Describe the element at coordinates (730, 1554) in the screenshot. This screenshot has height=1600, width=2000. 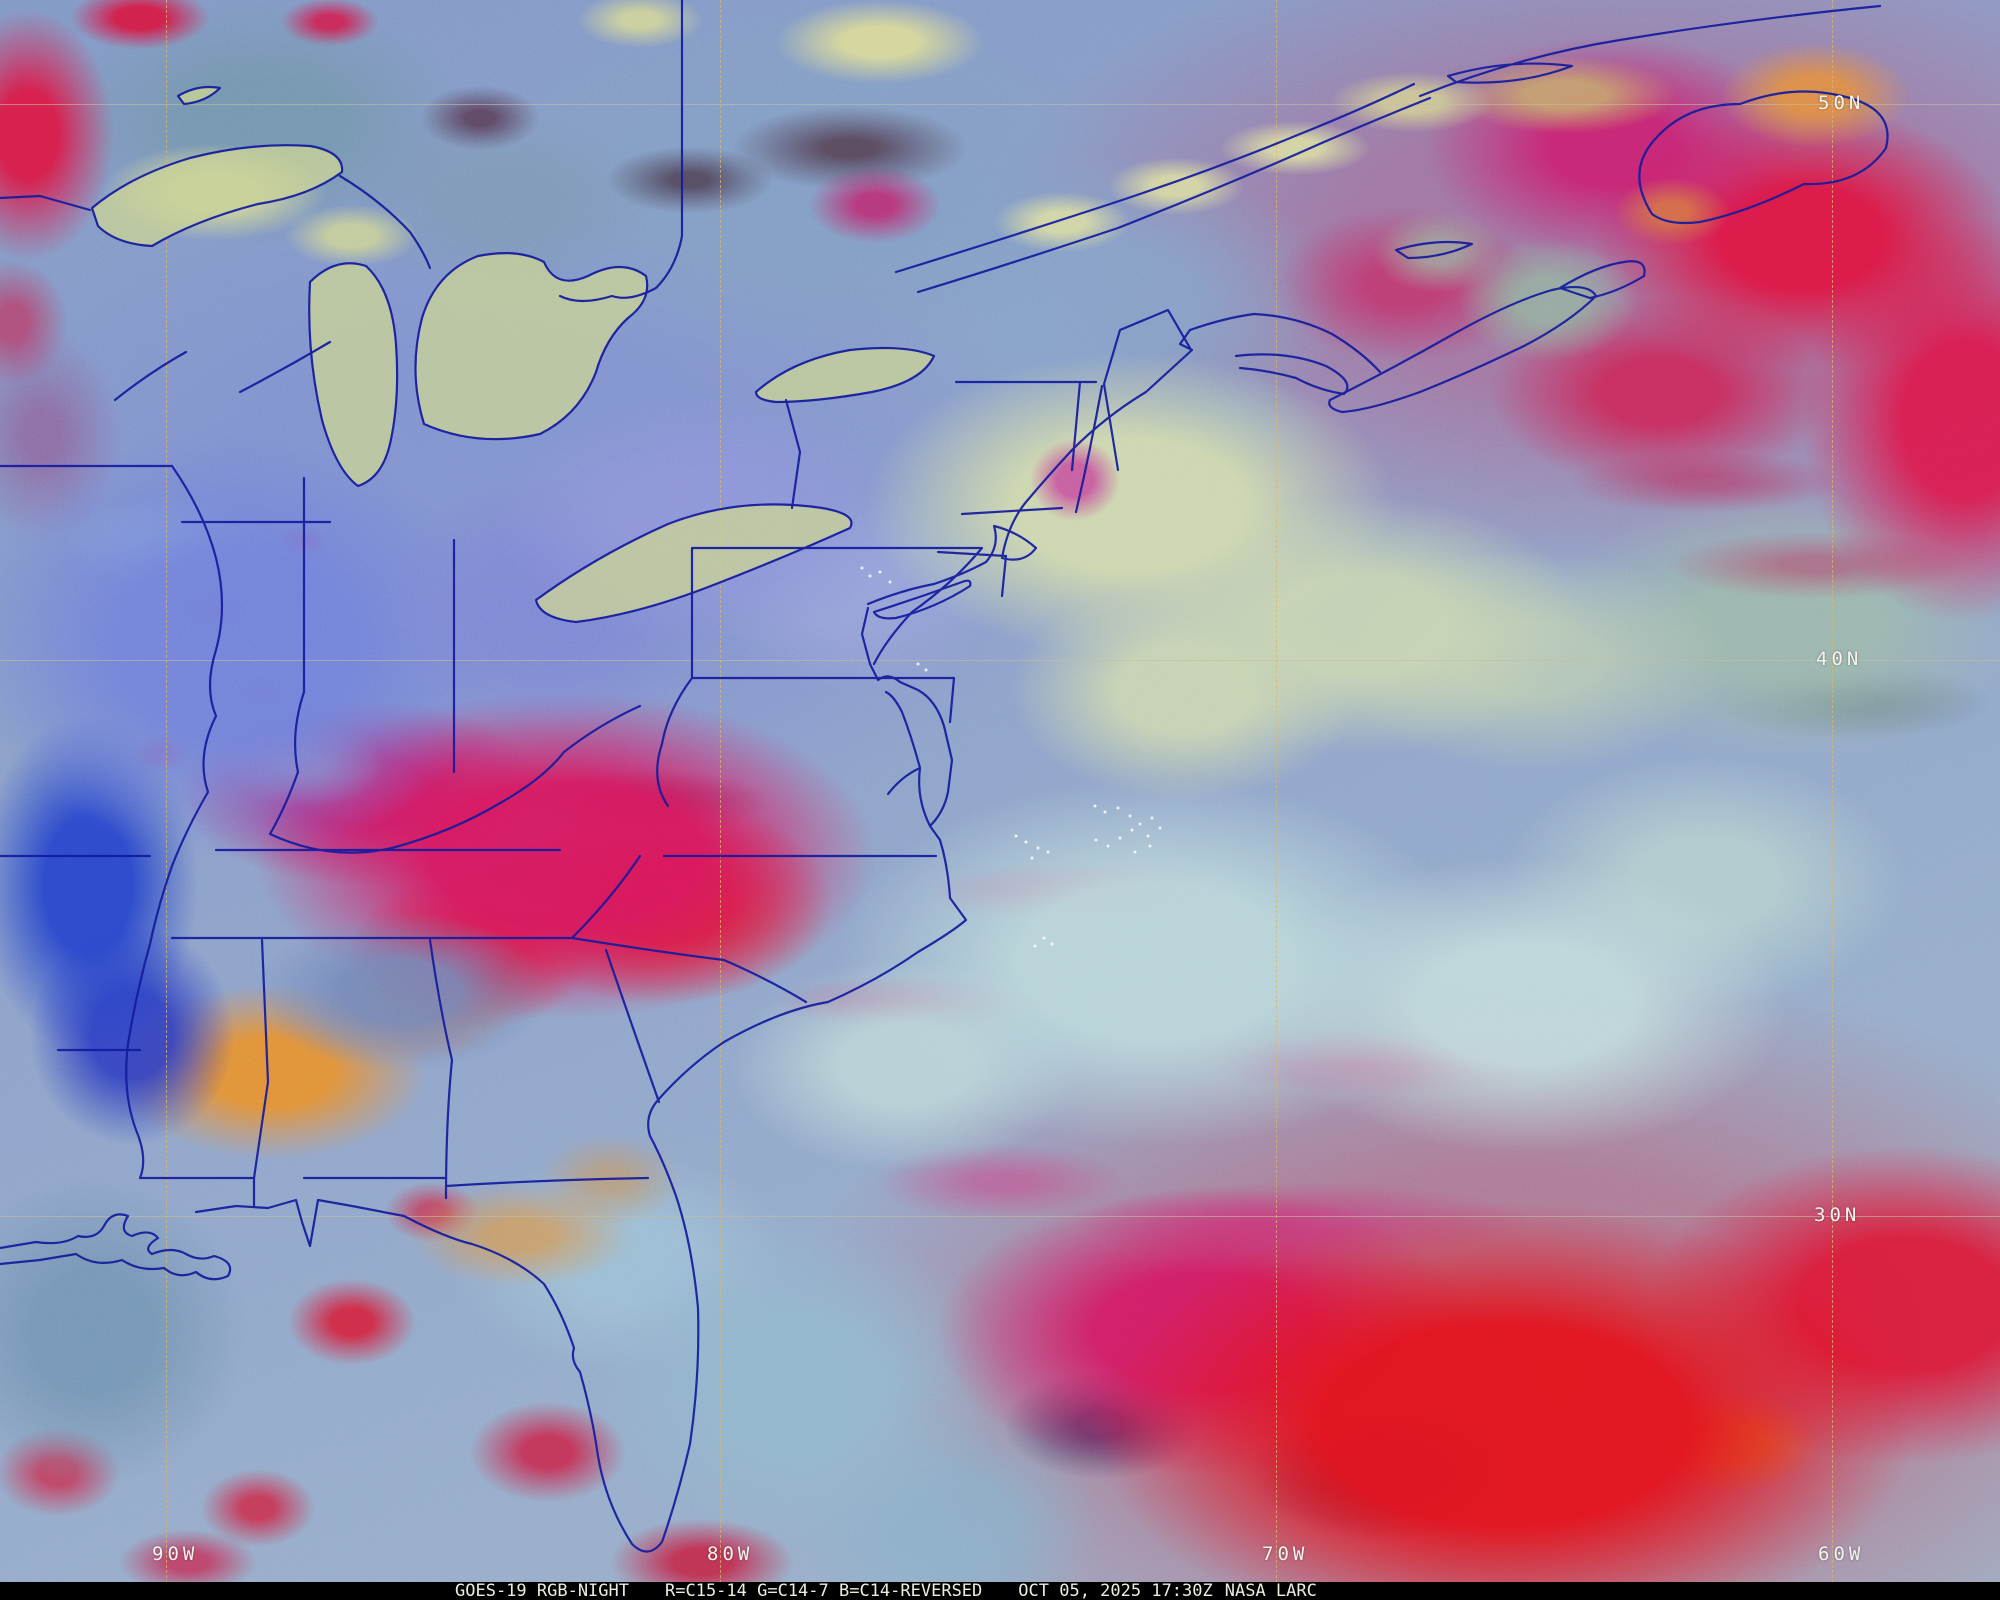
I see `lon-label-80w: 80W` at that location.